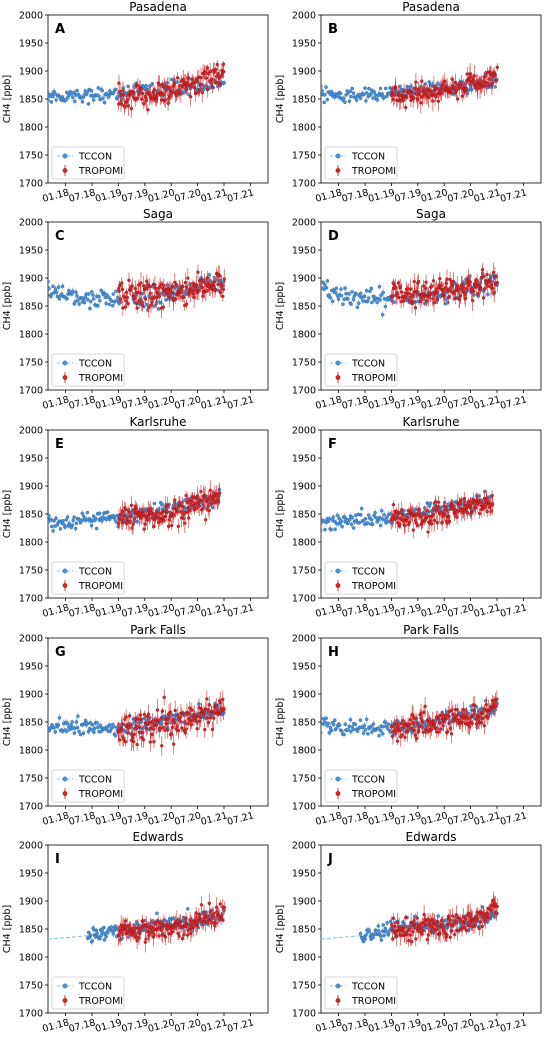 This screenshot has height=1037, width=550. What do you see at coordinates (280, 99) in the screenshot?
I see `y-axis-label: CH4 [ppb]` at bounding box center [280, 99].